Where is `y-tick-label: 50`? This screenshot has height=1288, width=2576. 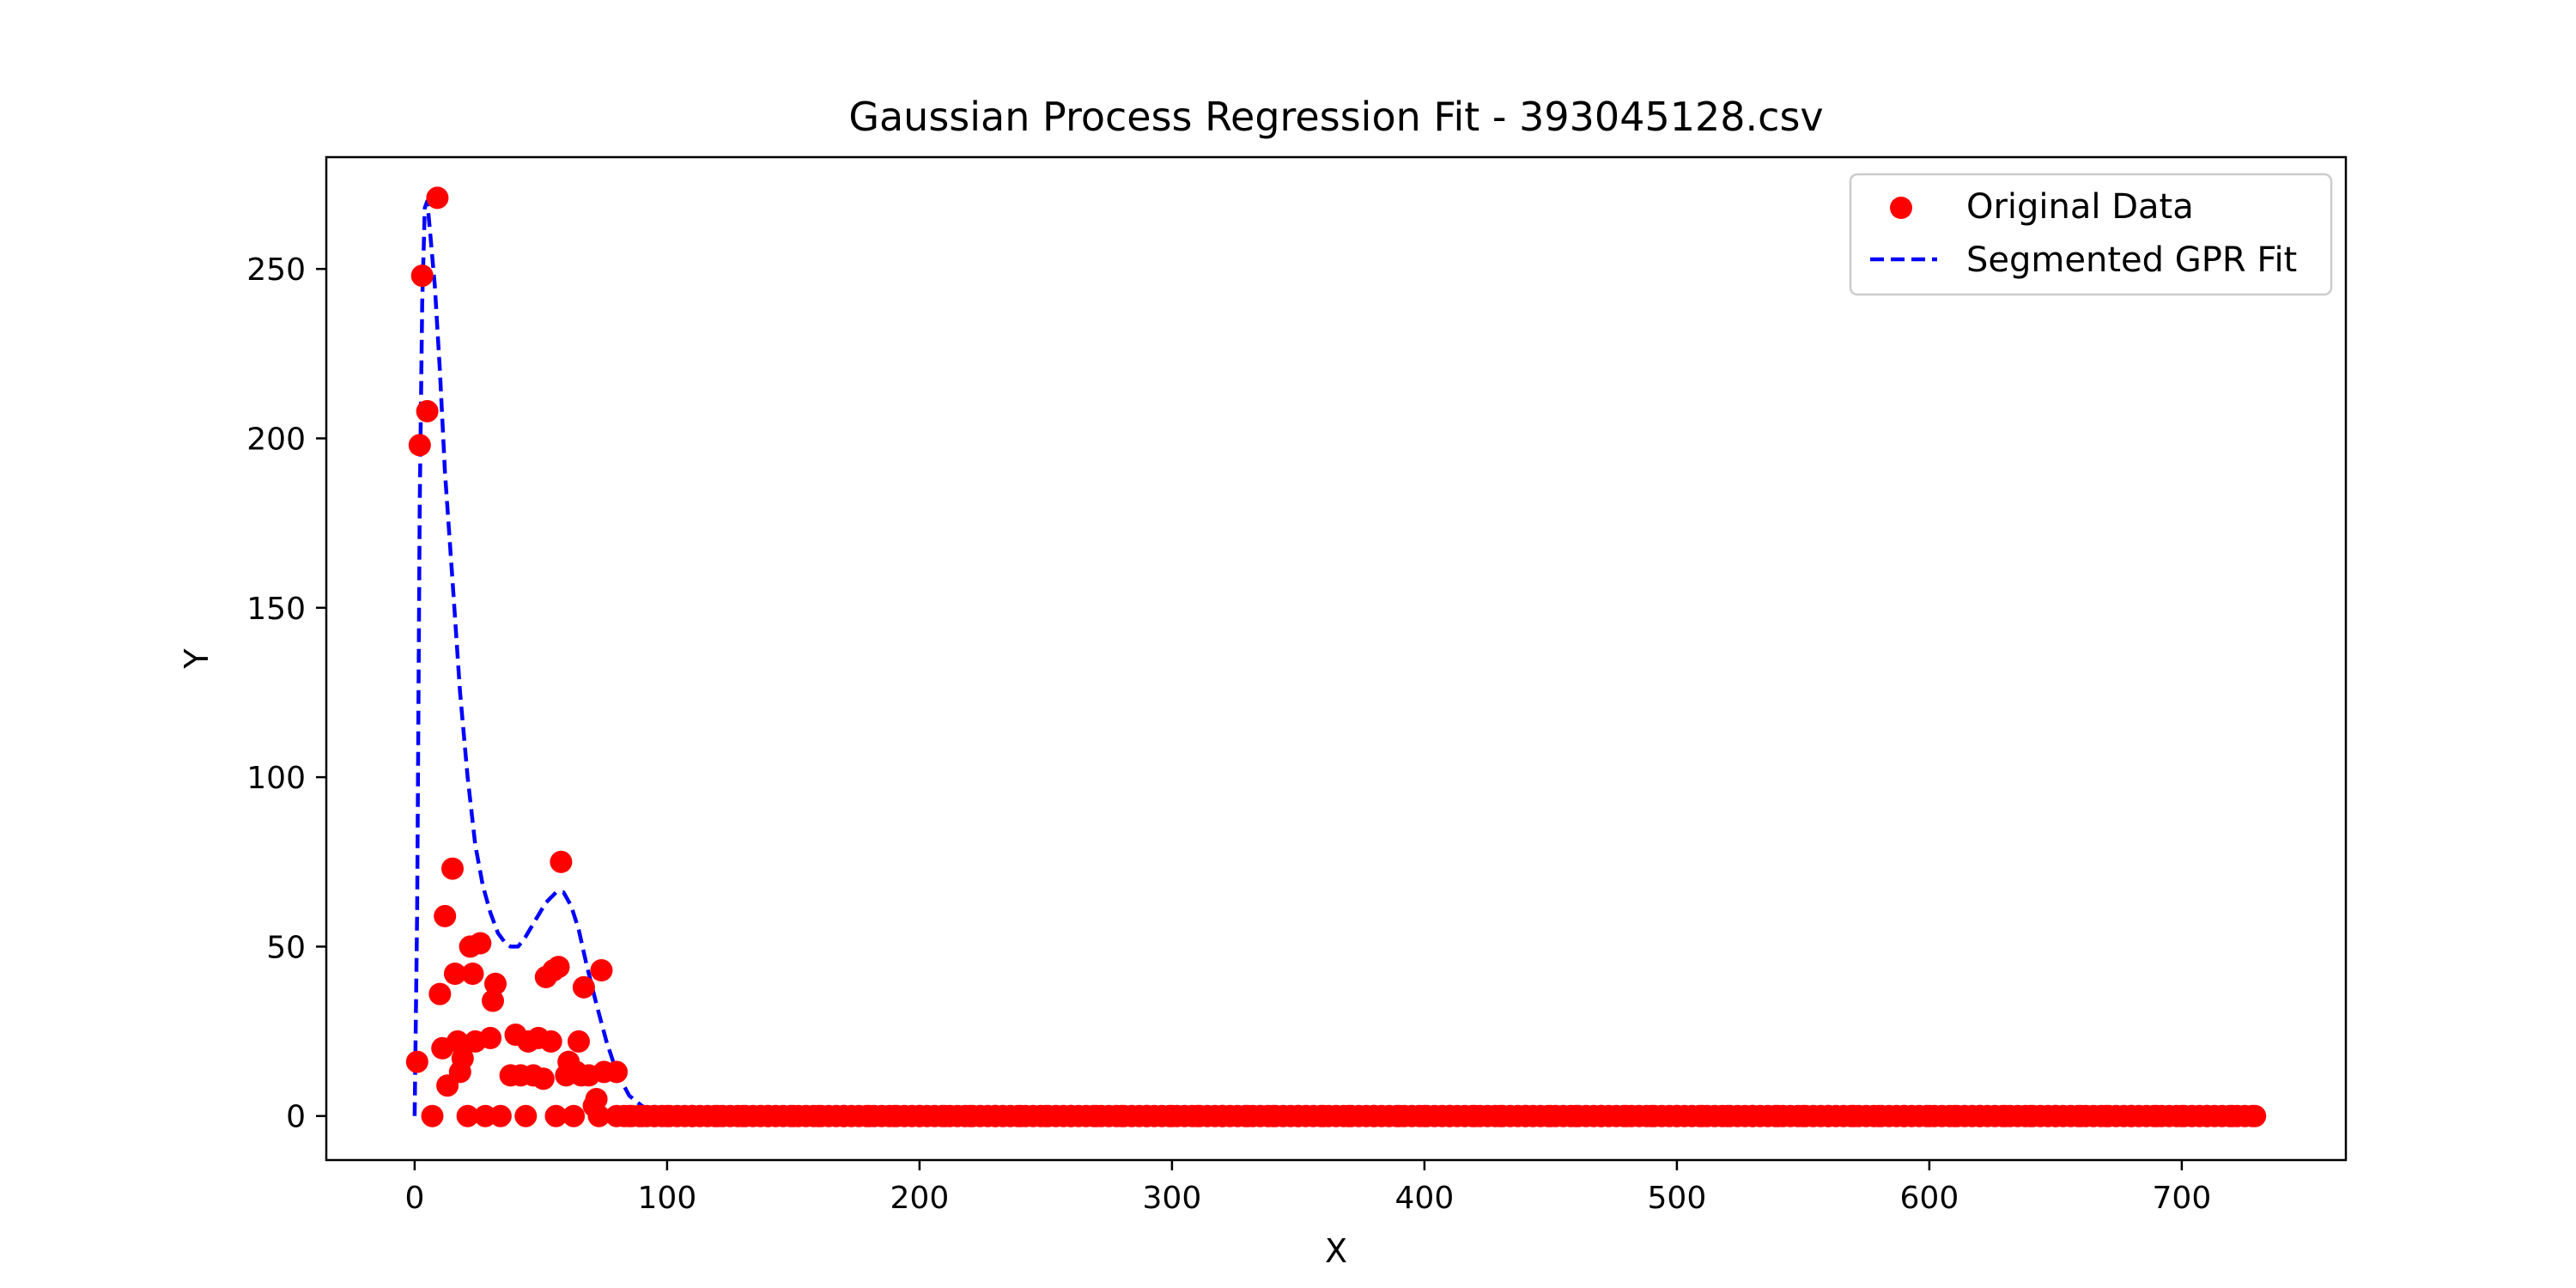
y-tick-label: 50 is located at coordinates (286, 947).